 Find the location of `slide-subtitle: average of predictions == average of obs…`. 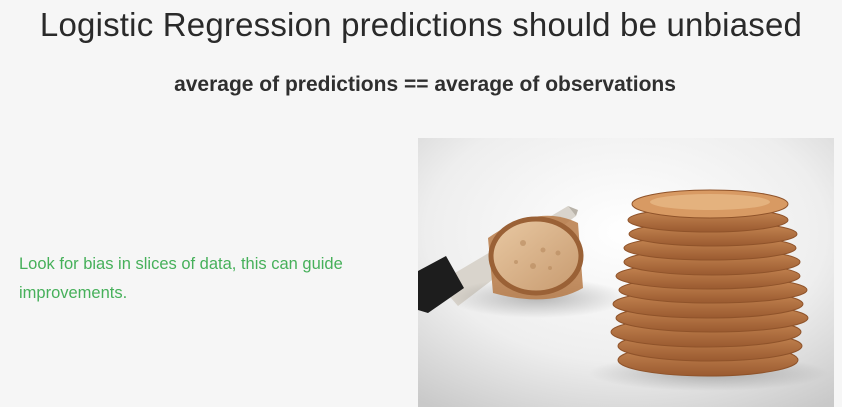

slide-subtitle: average of predictions == average of obs… is located at coordinates (425, 84).